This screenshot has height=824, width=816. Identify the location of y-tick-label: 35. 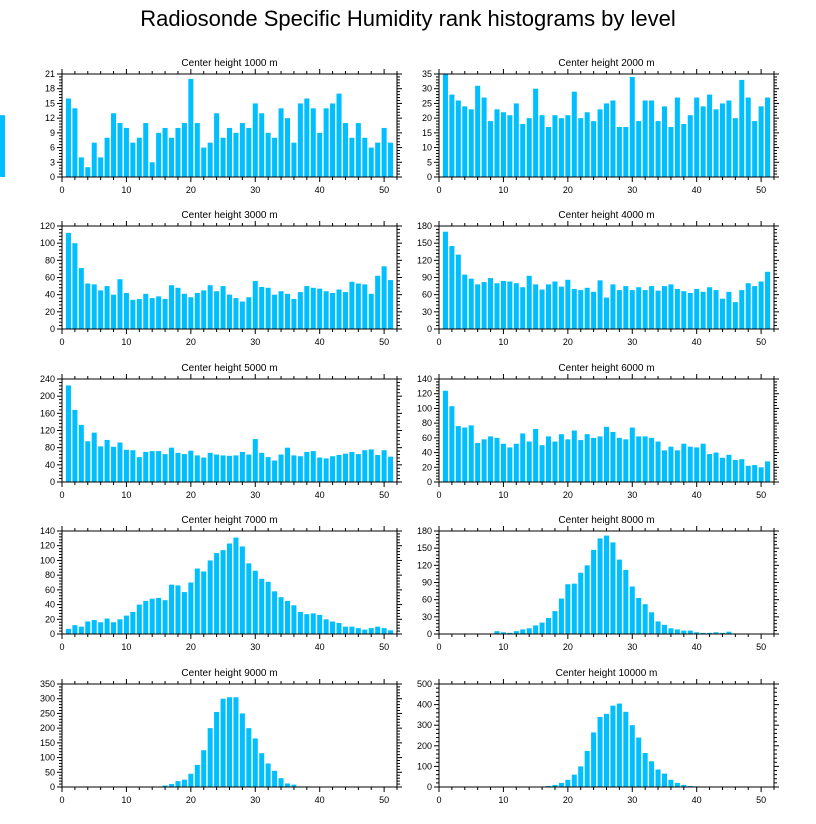
(427, 74).